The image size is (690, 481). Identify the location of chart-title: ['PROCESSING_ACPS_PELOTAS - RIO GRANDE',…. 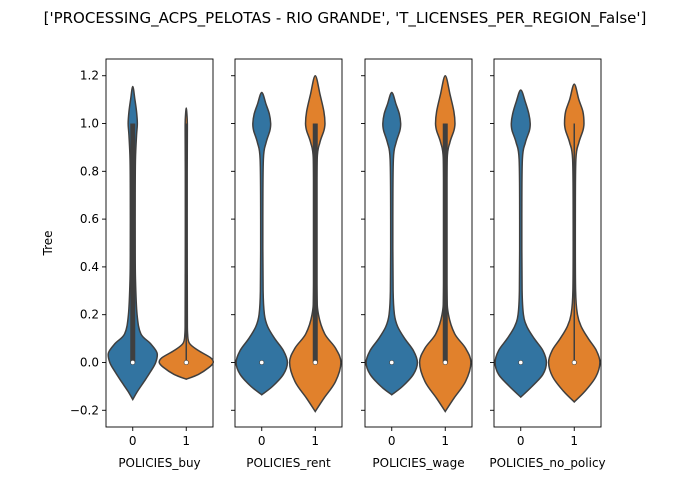
(345, 18).